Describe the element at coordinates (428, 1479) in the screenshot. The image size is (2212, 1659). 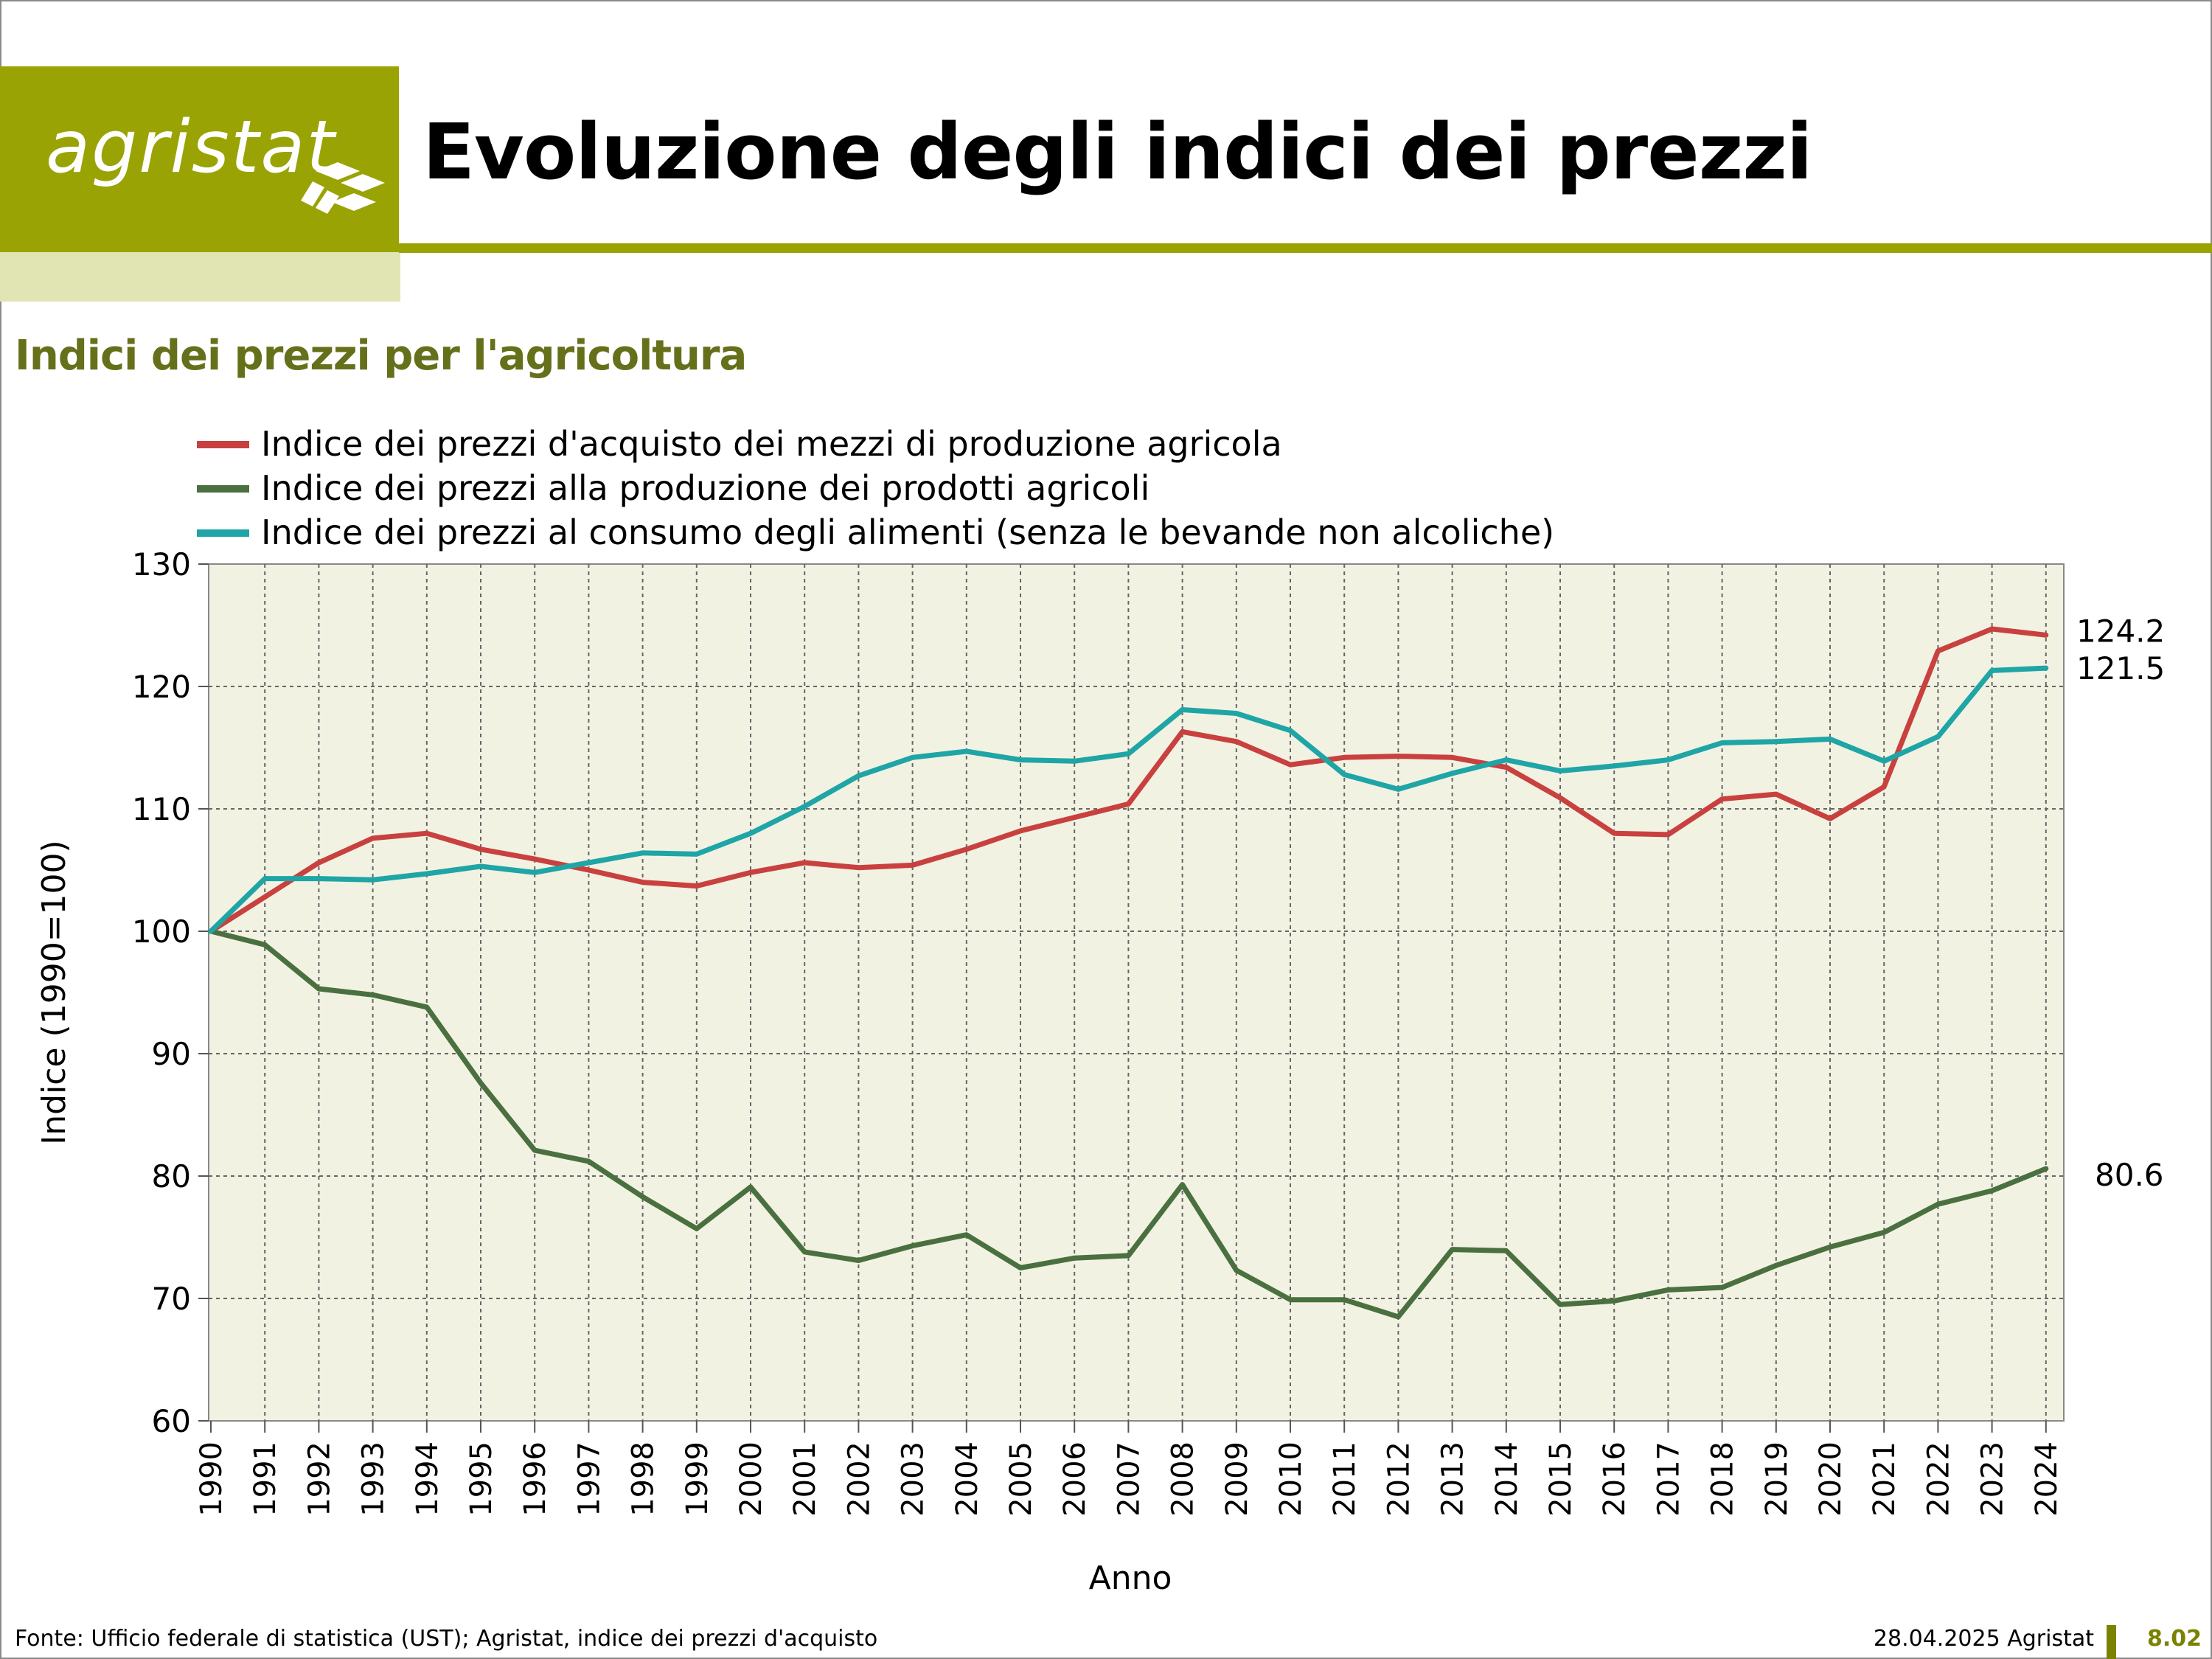
I see `x-tick-label: 1994` at that location.